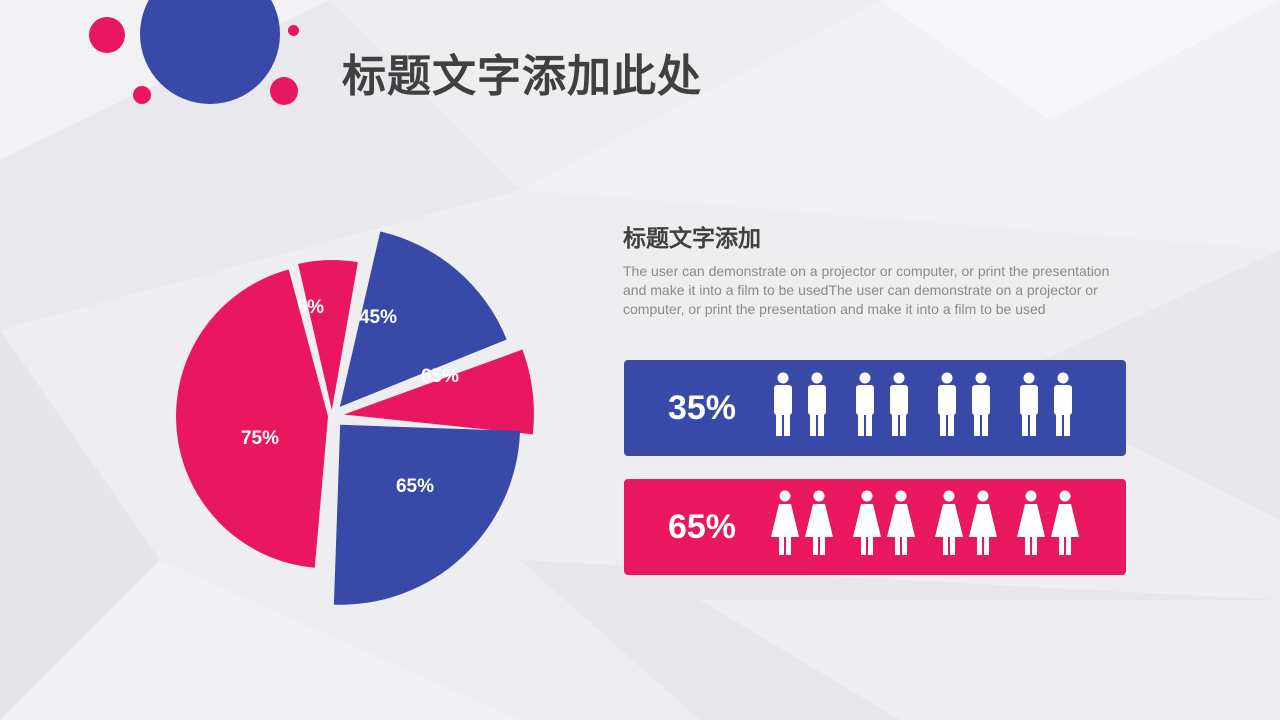 This screenshot has width=1280, height=720. Describe the element at coordinates (702, 408) in the screenshot. I see `male-stat-value: 35%` at that location.